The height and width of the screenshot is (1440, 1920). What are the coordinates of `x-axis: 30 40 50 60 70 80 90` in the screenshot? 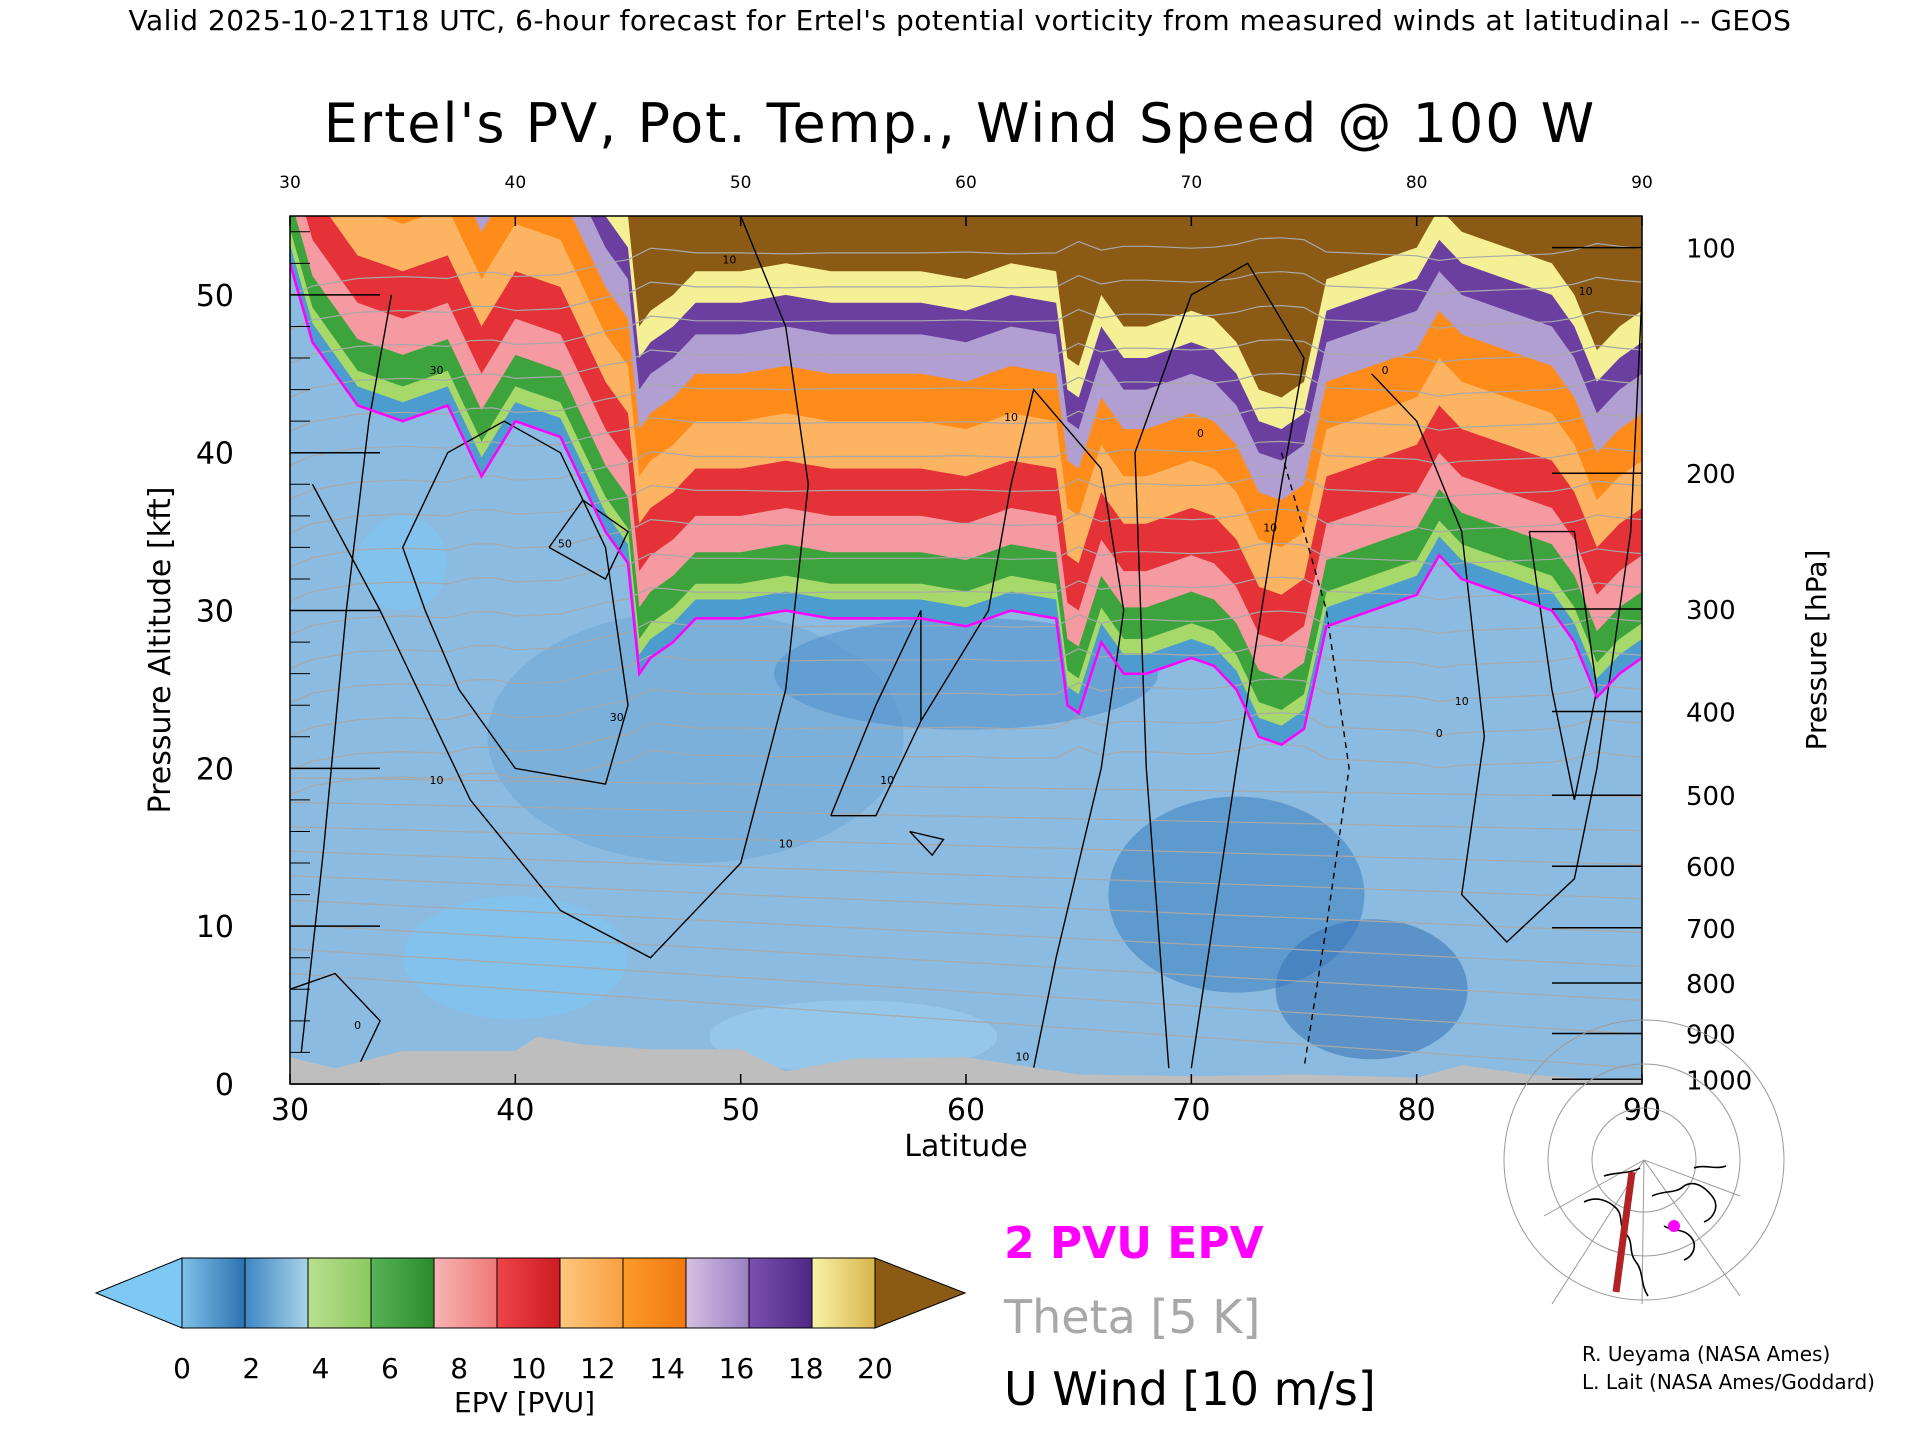 It's located at (966, 1101).